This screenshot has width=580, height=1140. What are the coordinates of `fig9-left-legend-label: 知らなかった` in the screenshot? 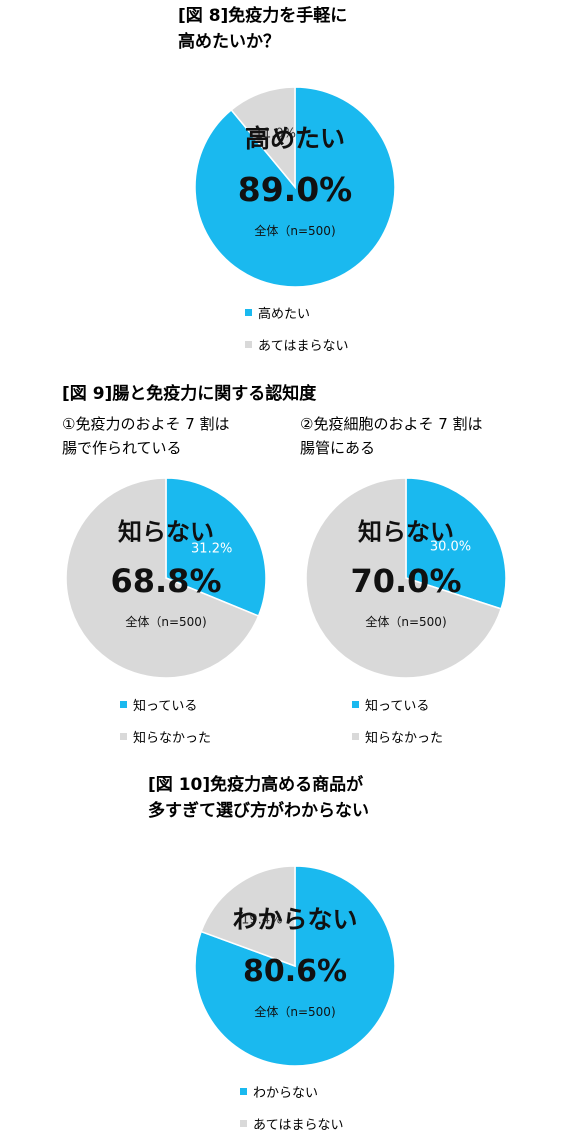 It's located at (172, 738).